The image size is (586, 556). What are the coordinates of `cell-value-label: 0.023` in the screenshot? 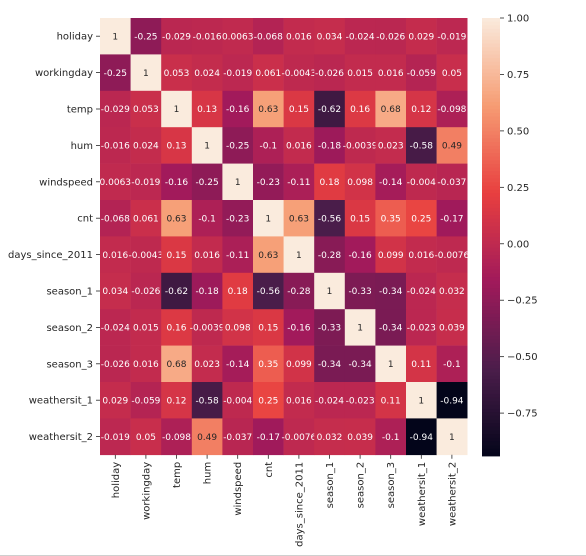 It's located at (391, 147).